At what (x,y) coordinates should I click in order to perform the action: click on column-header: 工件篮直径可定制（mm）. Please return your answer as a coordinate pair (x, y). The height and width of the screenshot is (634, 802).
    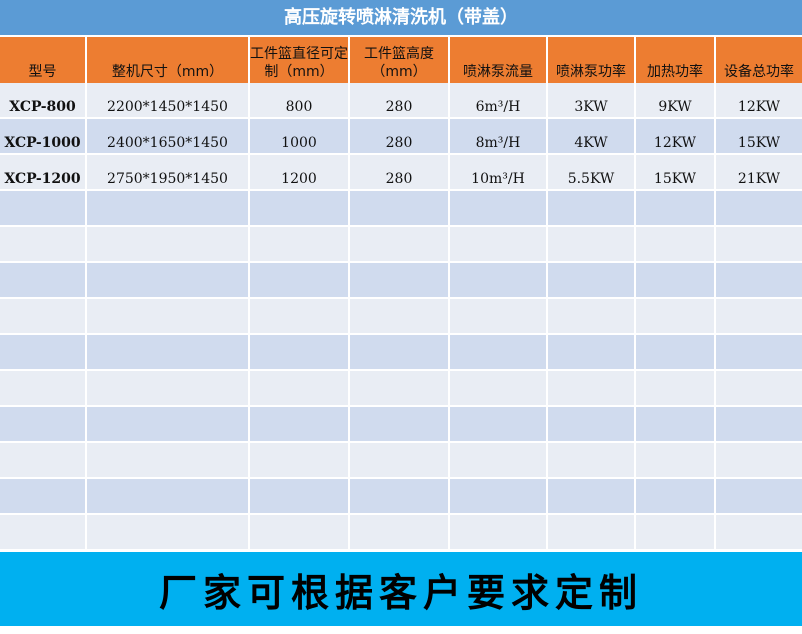
    Looking at the image, I should click on (300, 60).